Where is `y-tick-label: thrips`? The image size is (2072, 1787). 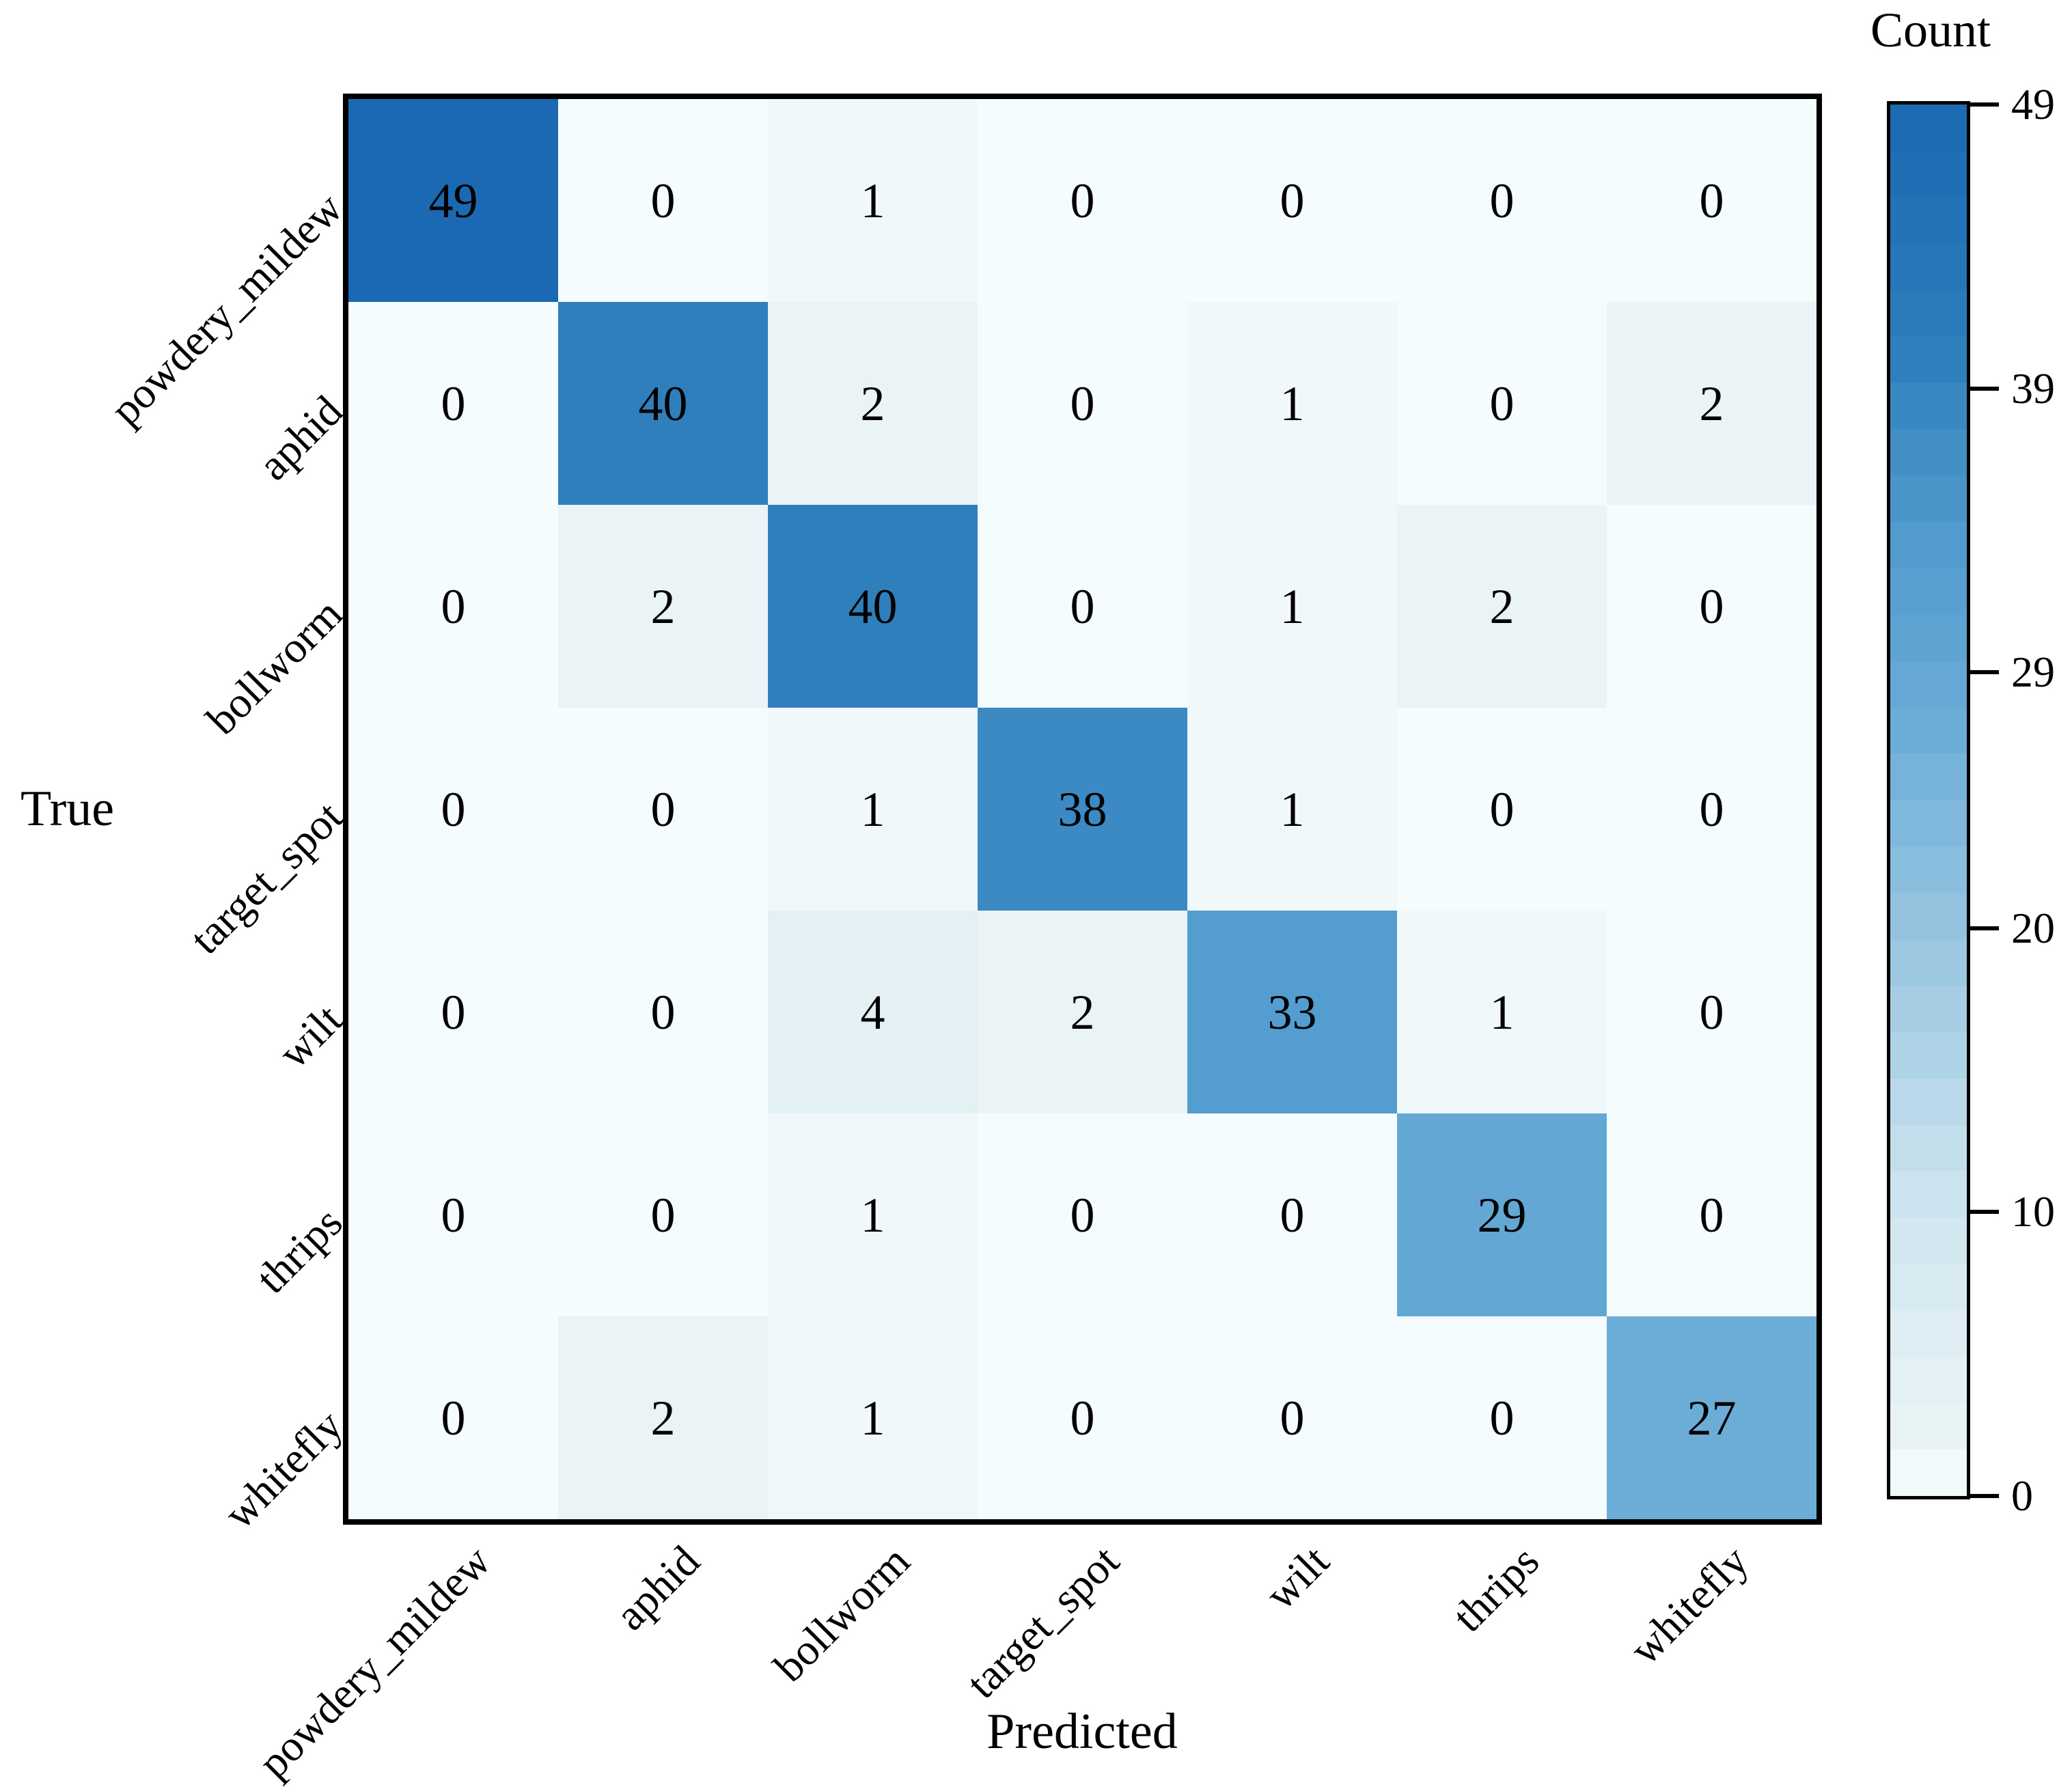 y-tick-label: thrips is located at coordinates (299, 1250).